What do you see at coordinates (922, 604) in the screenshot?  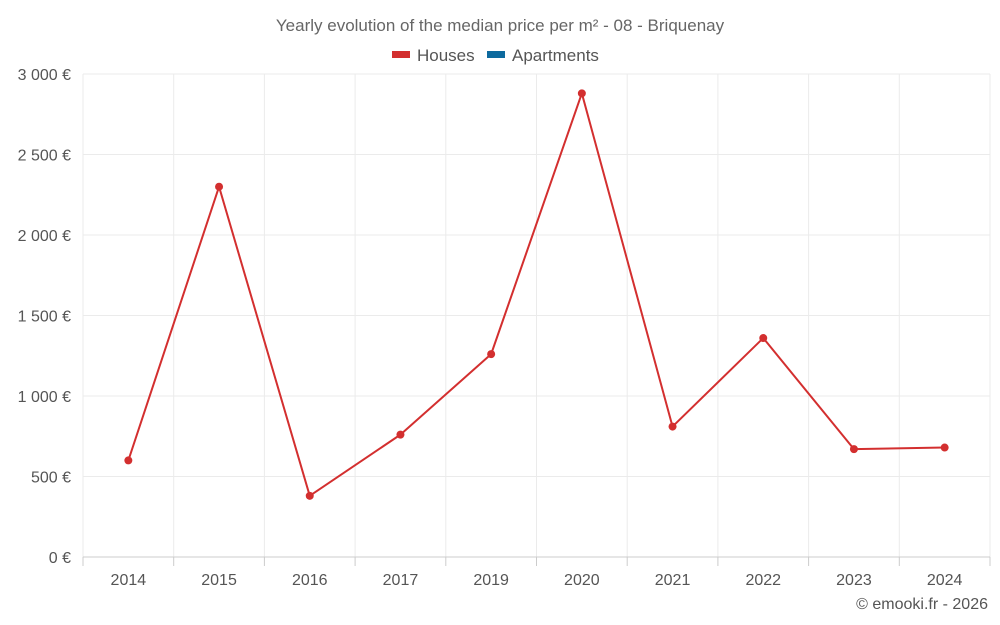 I see `credit-text: © emooki.fr - 2026` at bounding box center [922, 604].